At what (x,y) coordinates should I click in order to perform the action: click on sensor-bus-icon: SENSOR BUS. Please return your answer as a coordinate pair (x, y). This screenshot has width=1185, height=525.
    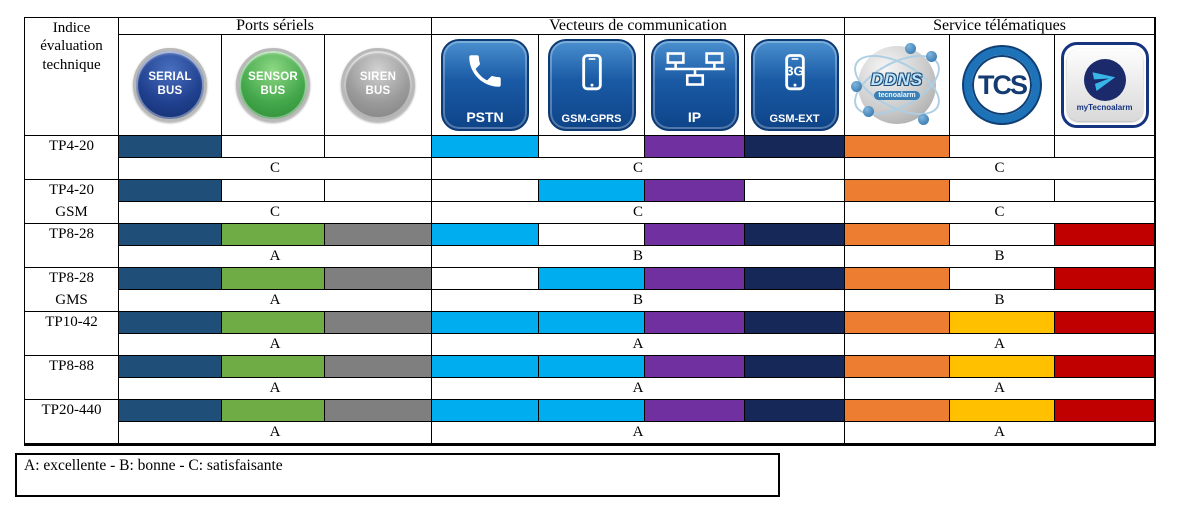
    Looking at the image, I should click on (273, 85).